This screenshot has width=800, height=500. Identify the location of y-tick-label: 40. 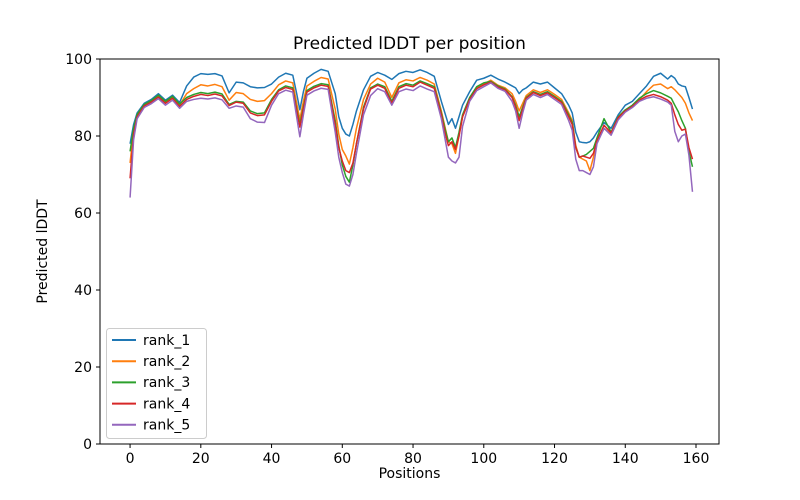
(83, 291).